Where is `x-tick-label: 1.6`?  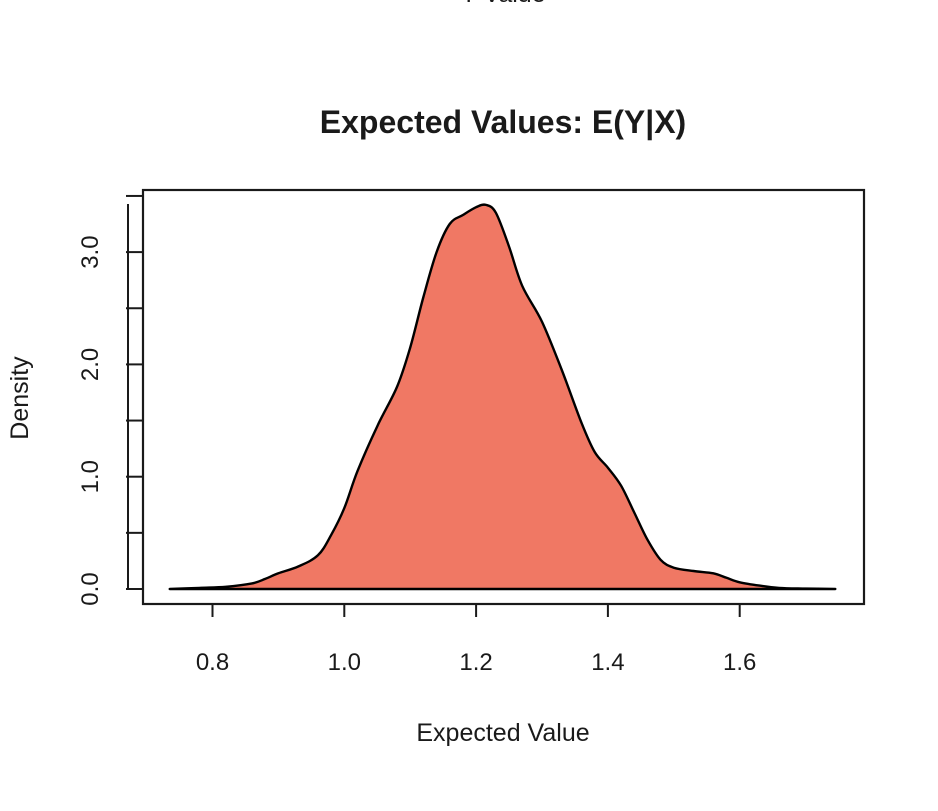 x-tick-label: 1.6 is located at coordinates (739, 662).